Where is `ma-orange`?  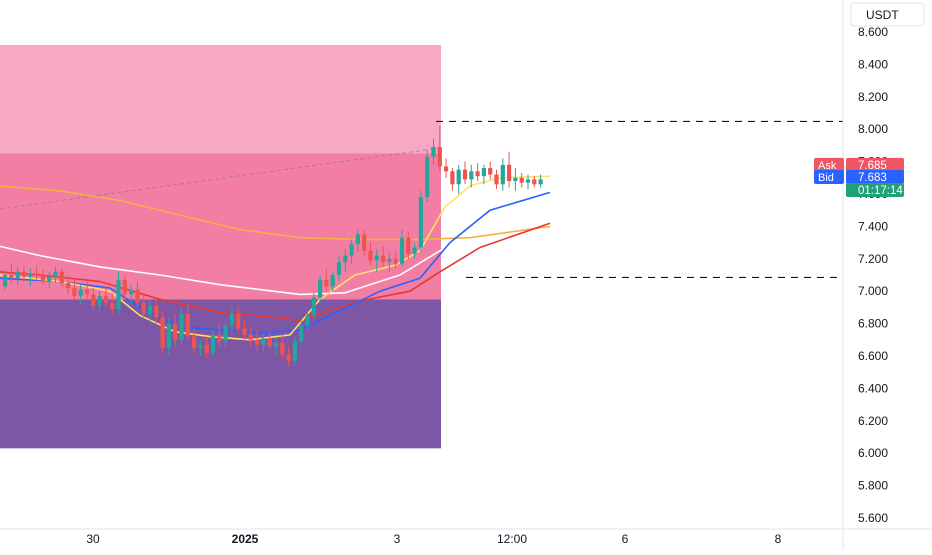 ma-orange is located at coordinates (275, 213).